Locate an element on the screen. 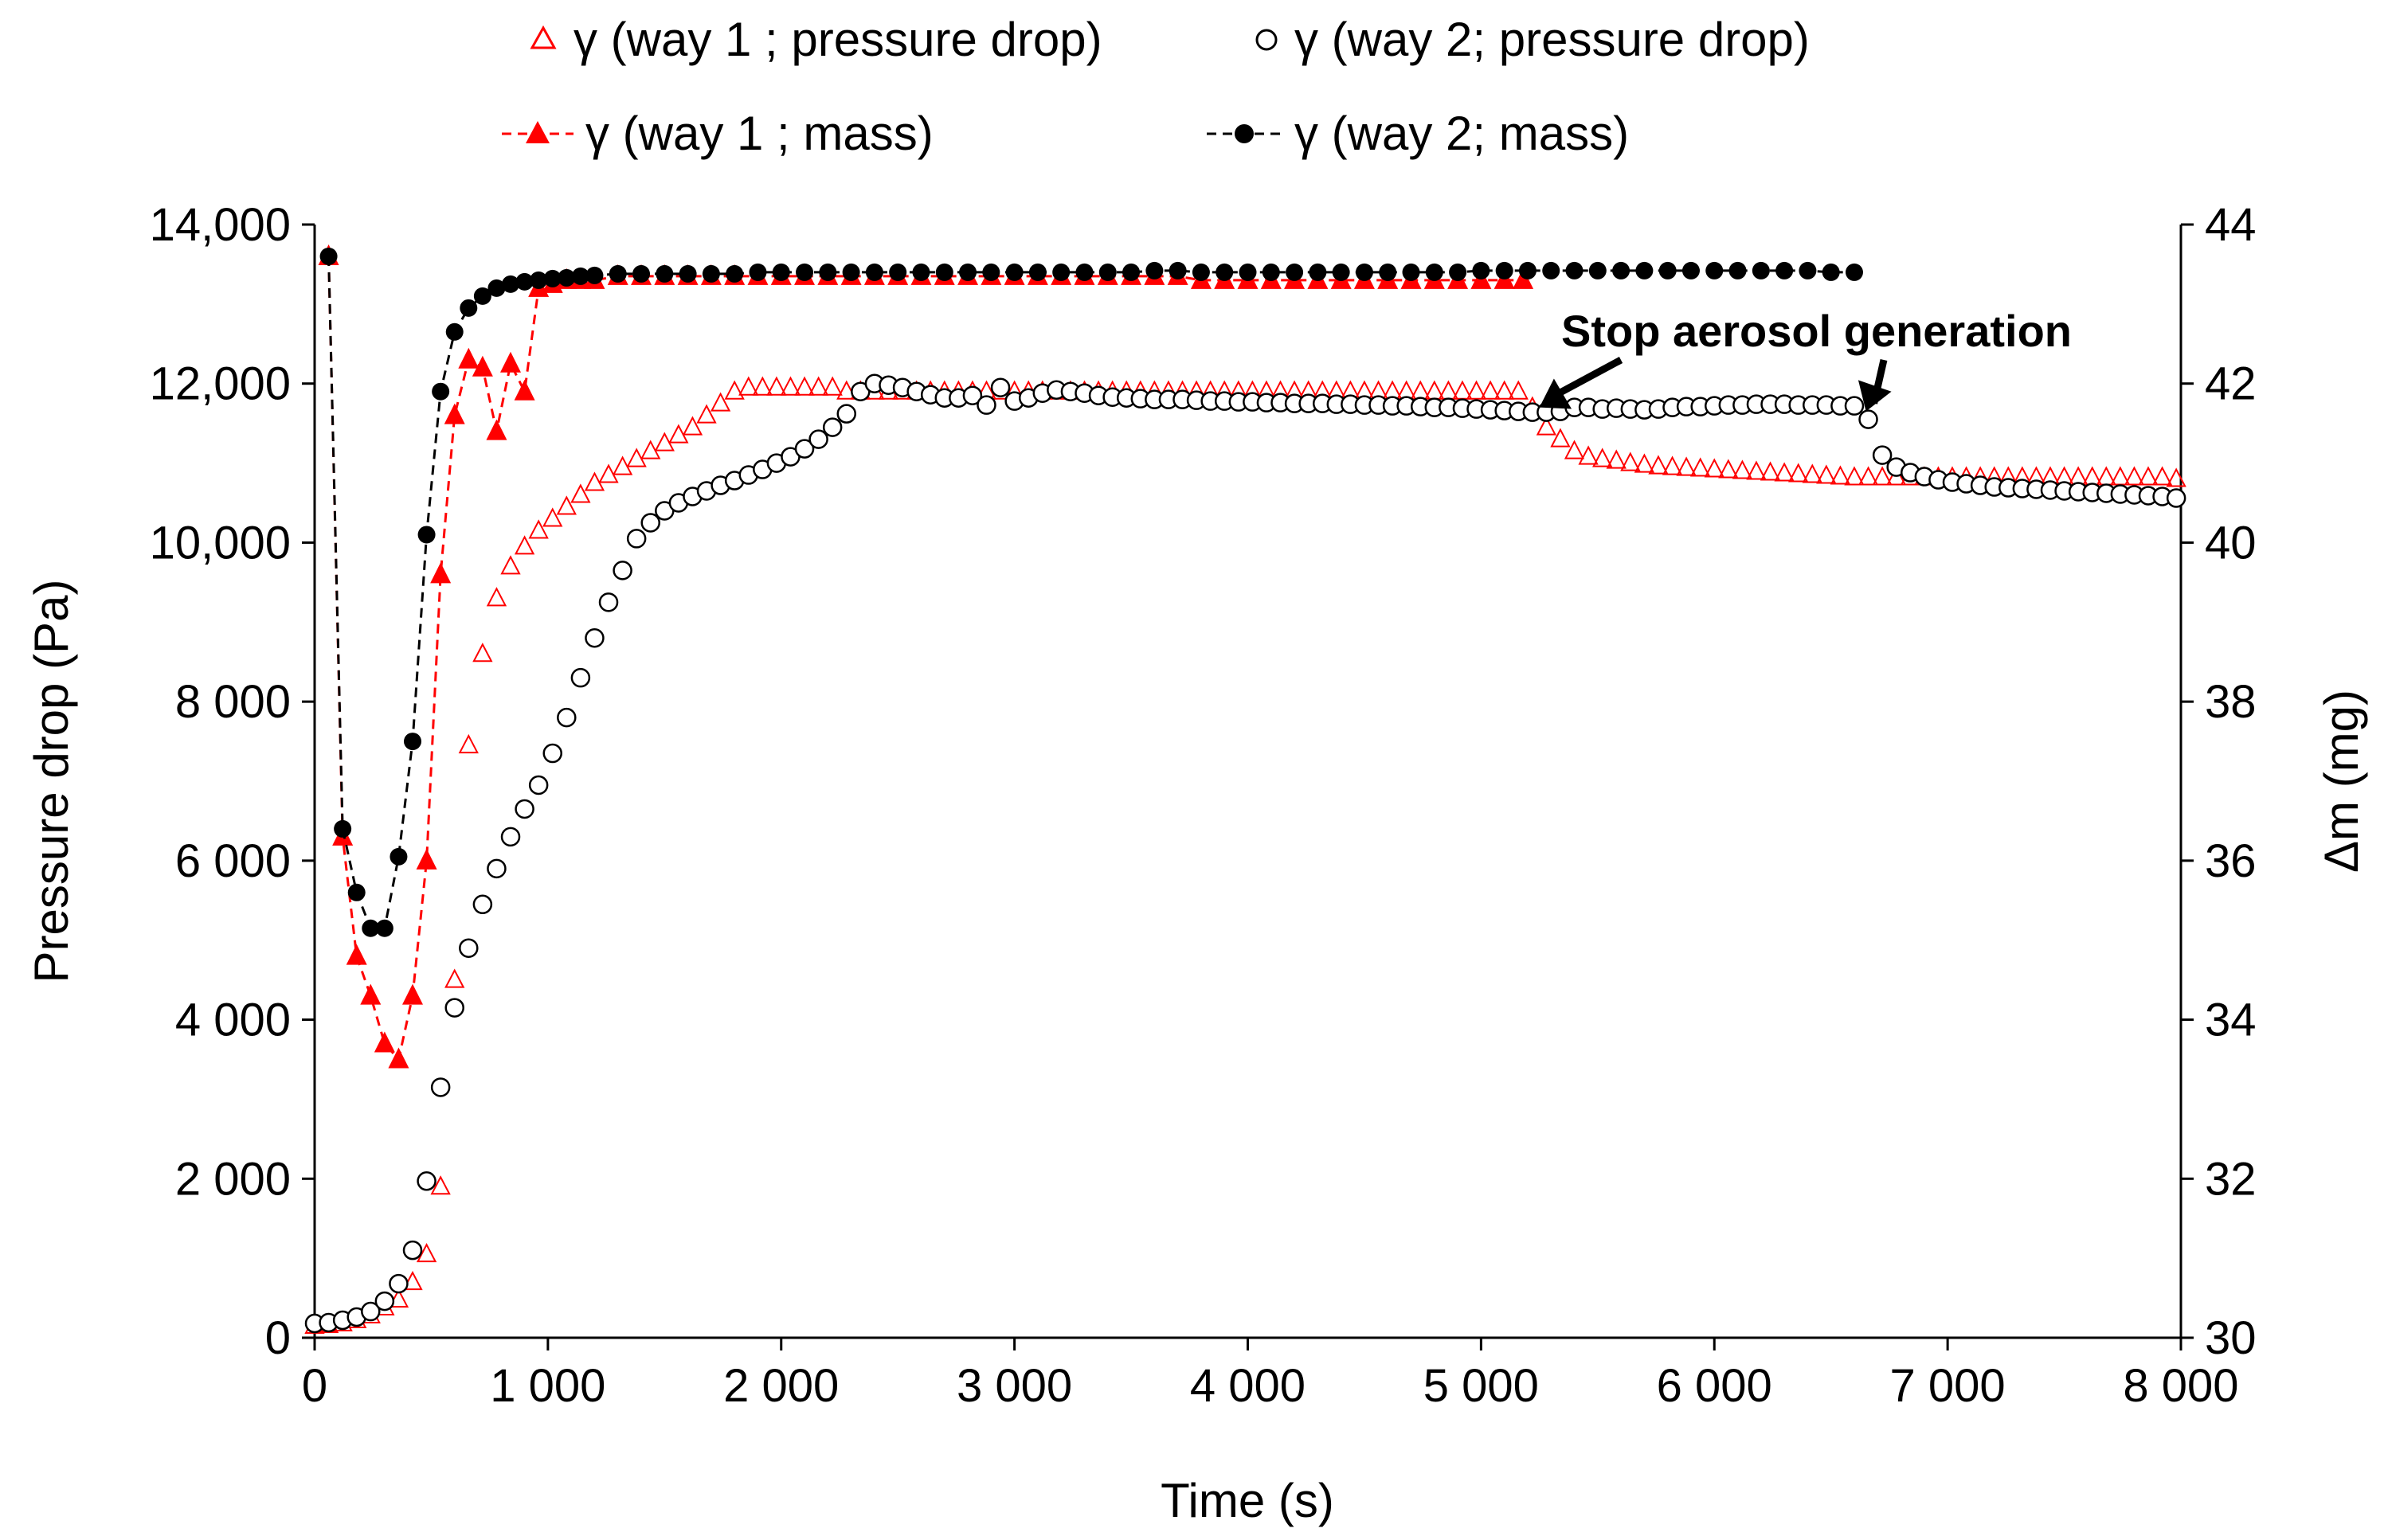 This screenshot has width=2388, height=1540. annotation-text: Stop aerosol generation is located at coordinates (1816, 331).